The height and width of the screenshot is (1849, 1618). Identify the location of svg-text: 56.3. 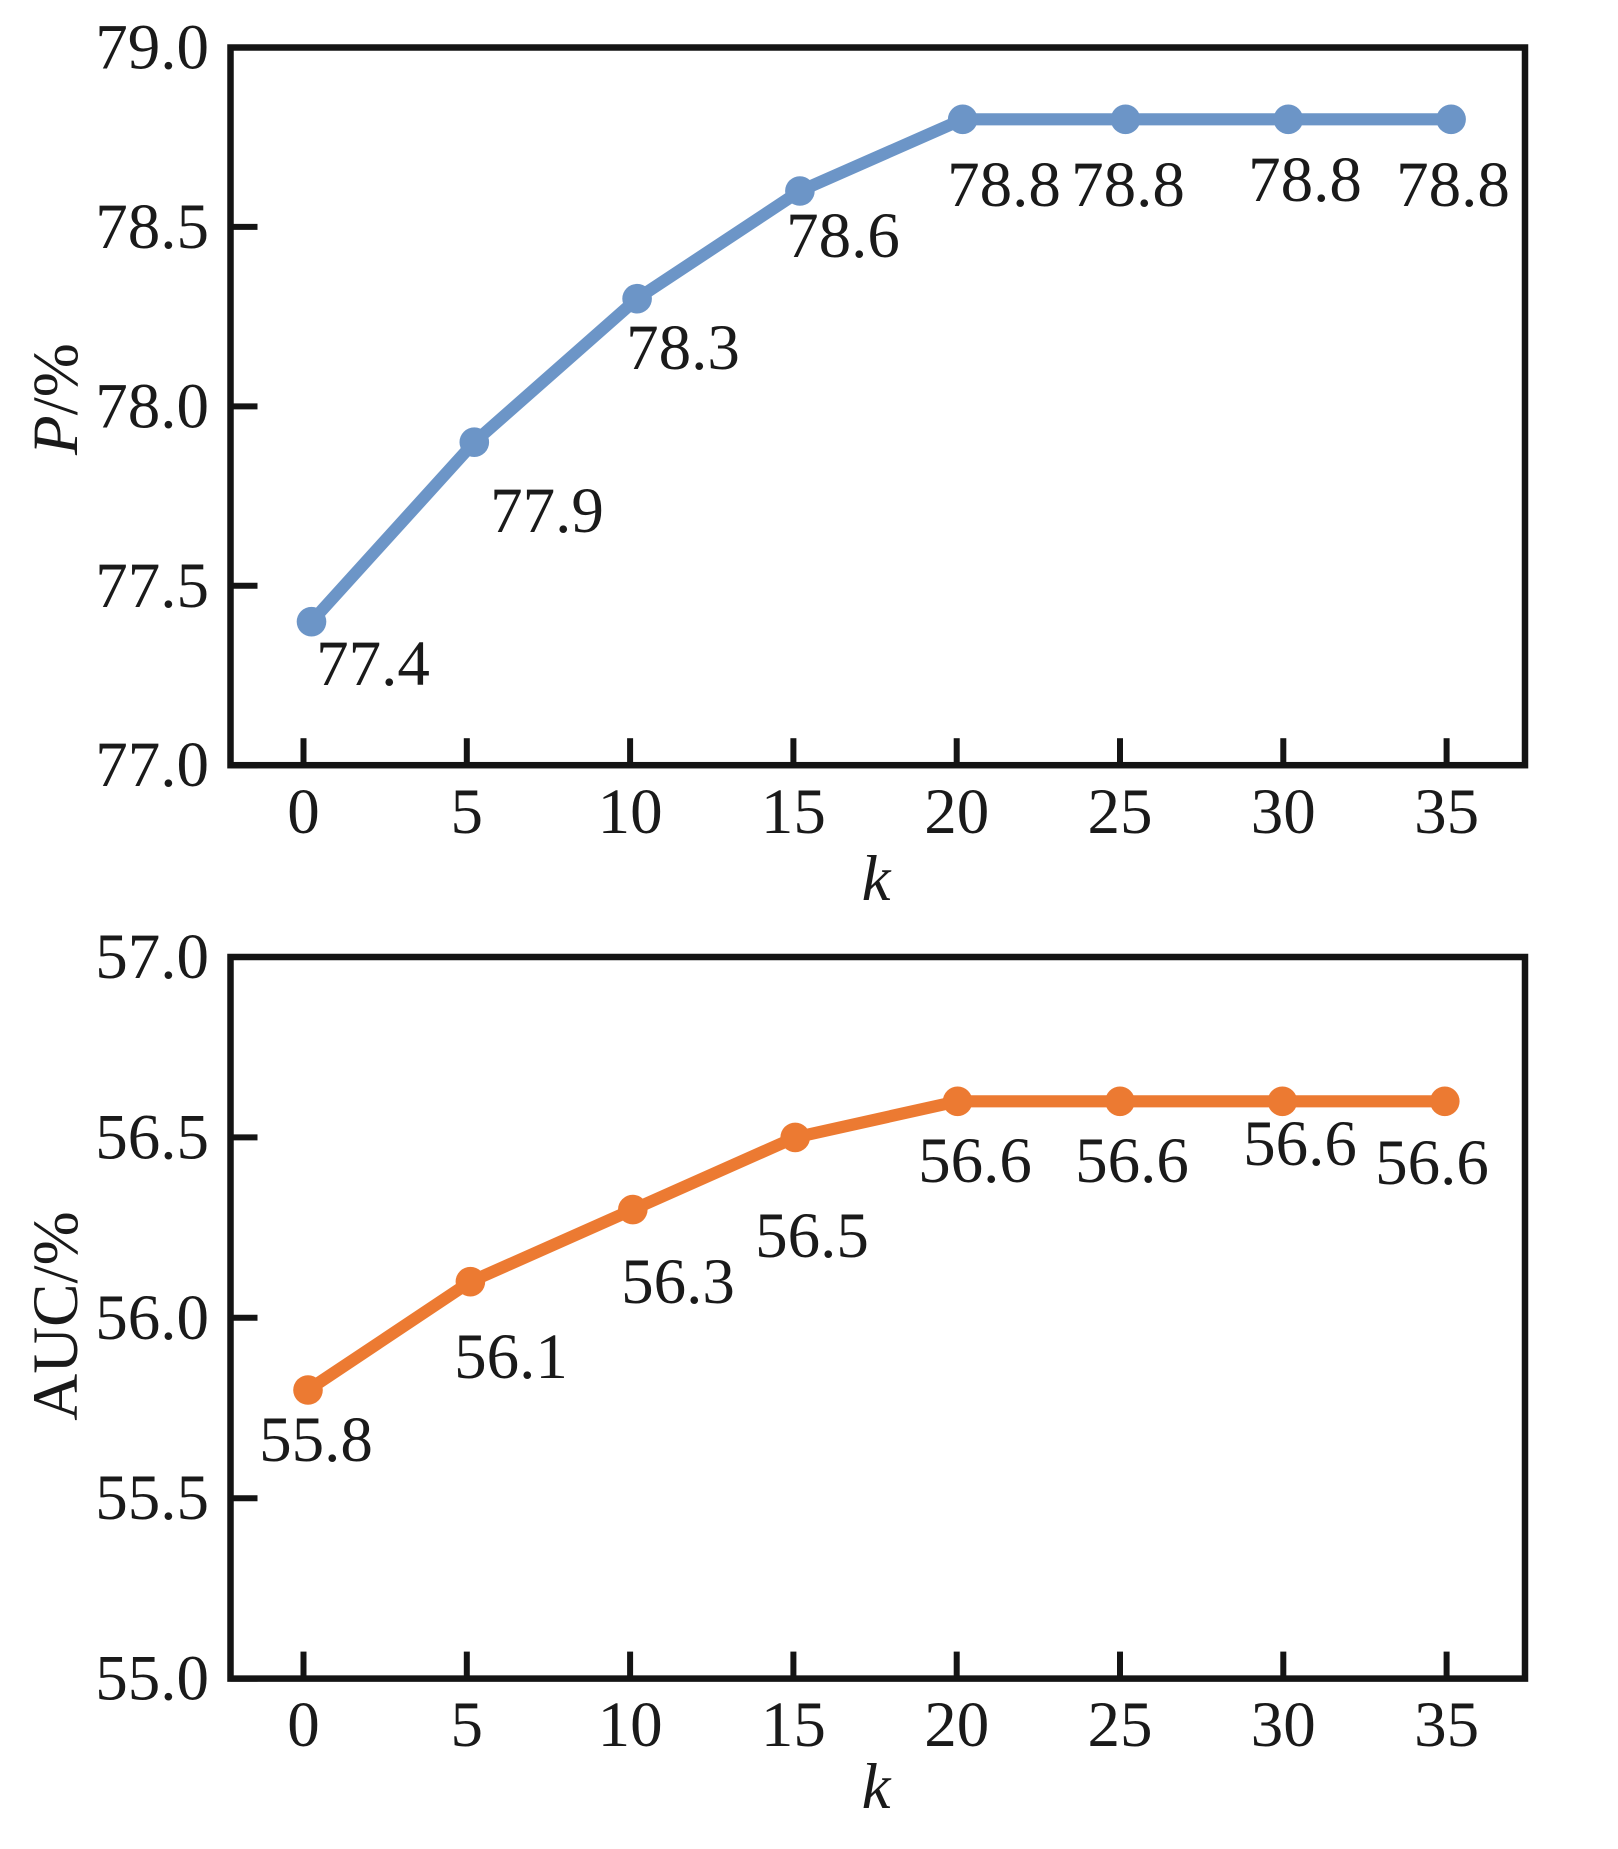
(678, 1282).